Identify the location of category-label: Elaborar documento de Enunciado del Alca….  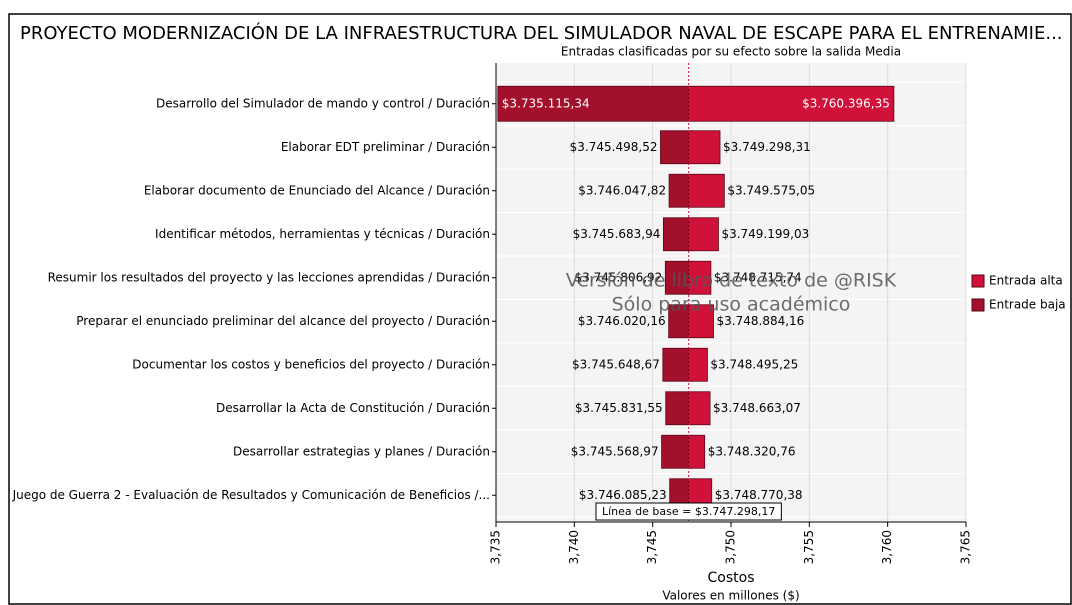
(317, 190).